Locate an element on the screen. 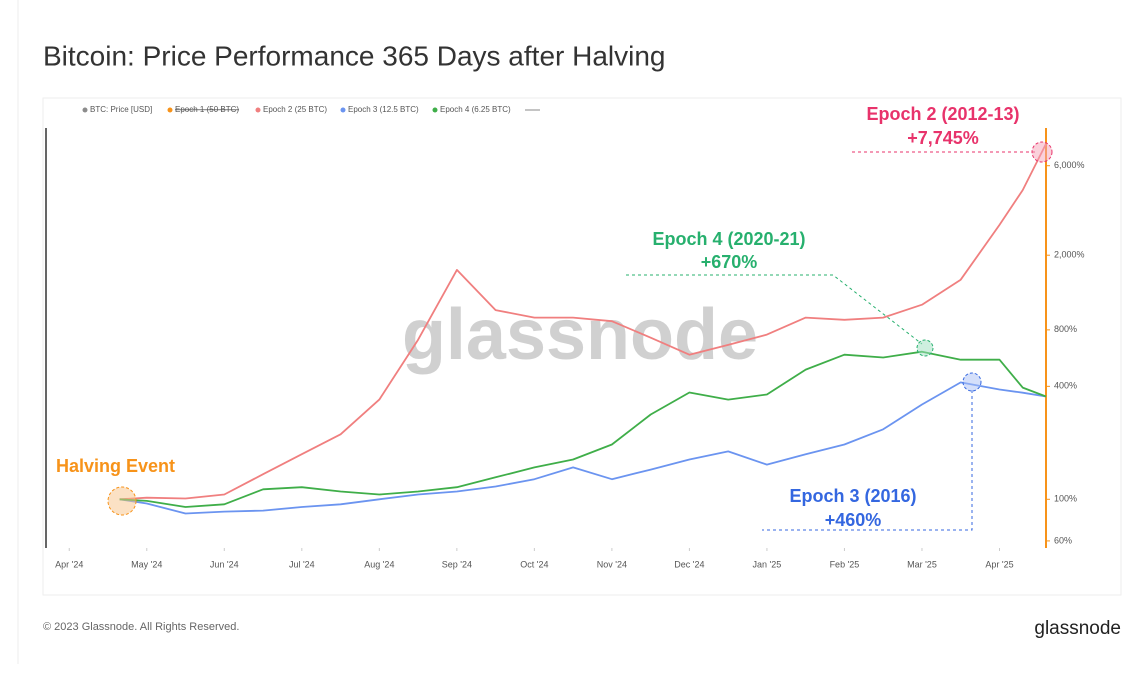 Image resolution: width=1146 pixels, height=681 pixels. halving-marker is located at coordinates (122, 501).